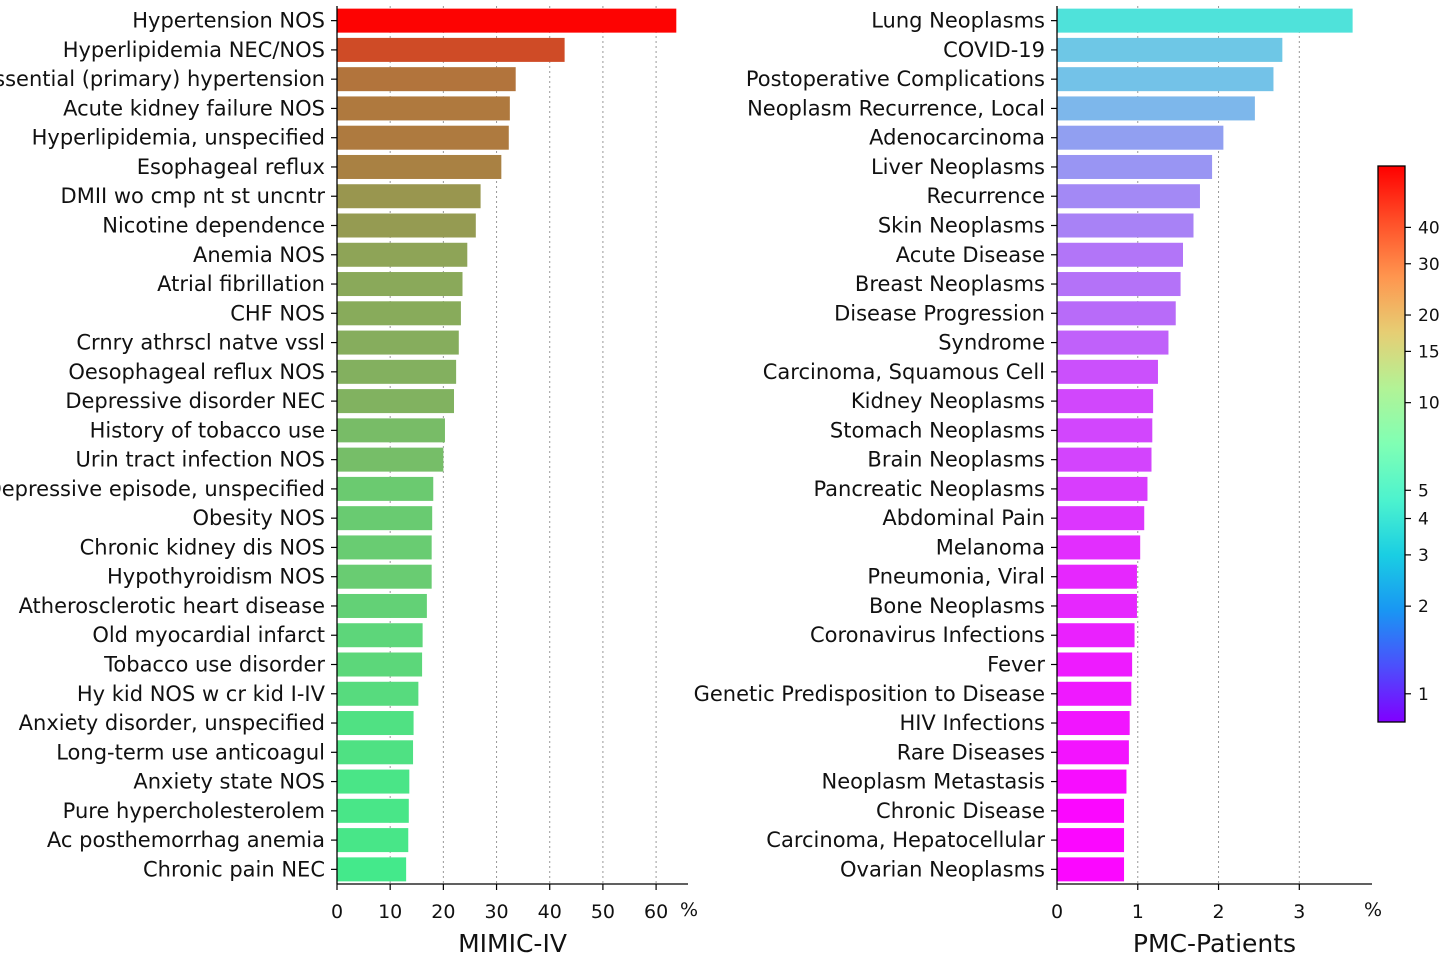  What do you see at coordinates (972, 723) in the screenshot?
I see `pmc-category-label: HIV Infections` at bounding box center [972, 723].